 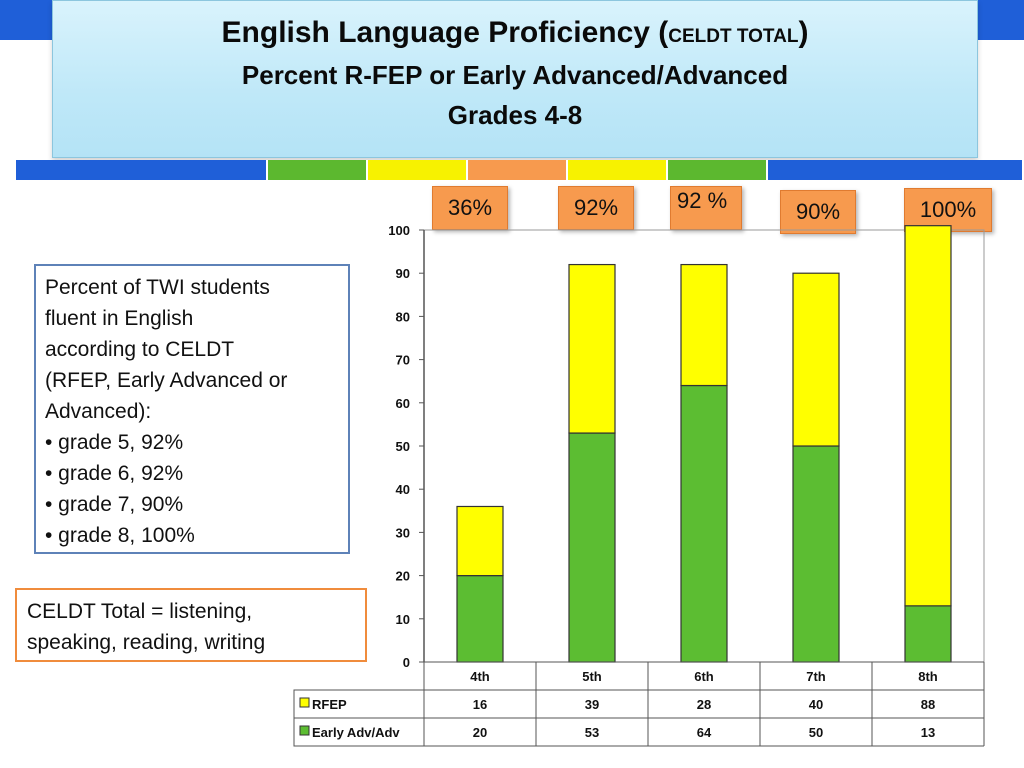 I want to click on note-line: speaking, reading, writing, so click(x=146, y=642).